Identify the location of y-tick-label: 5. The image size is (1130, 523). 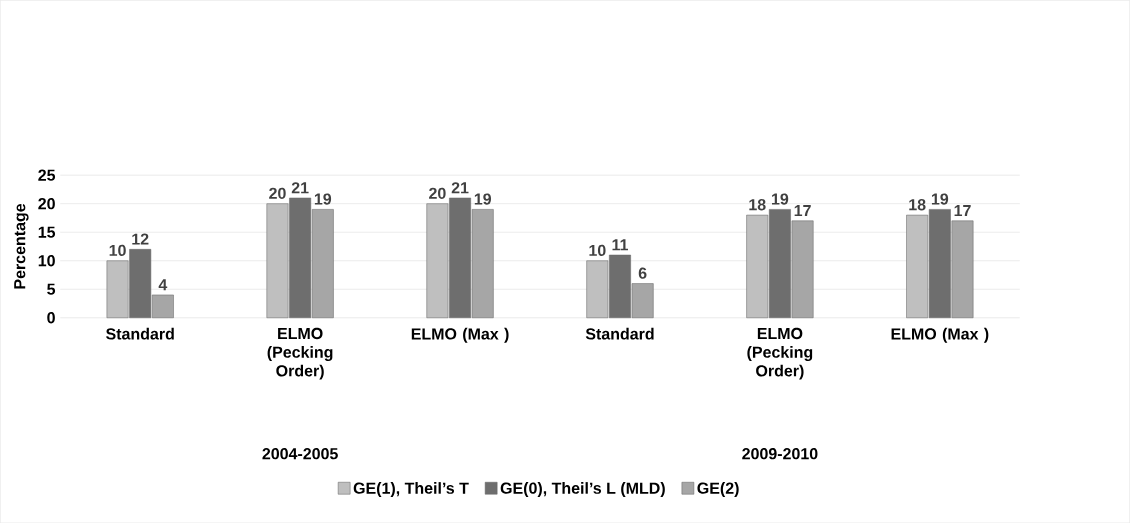
(51, 289).